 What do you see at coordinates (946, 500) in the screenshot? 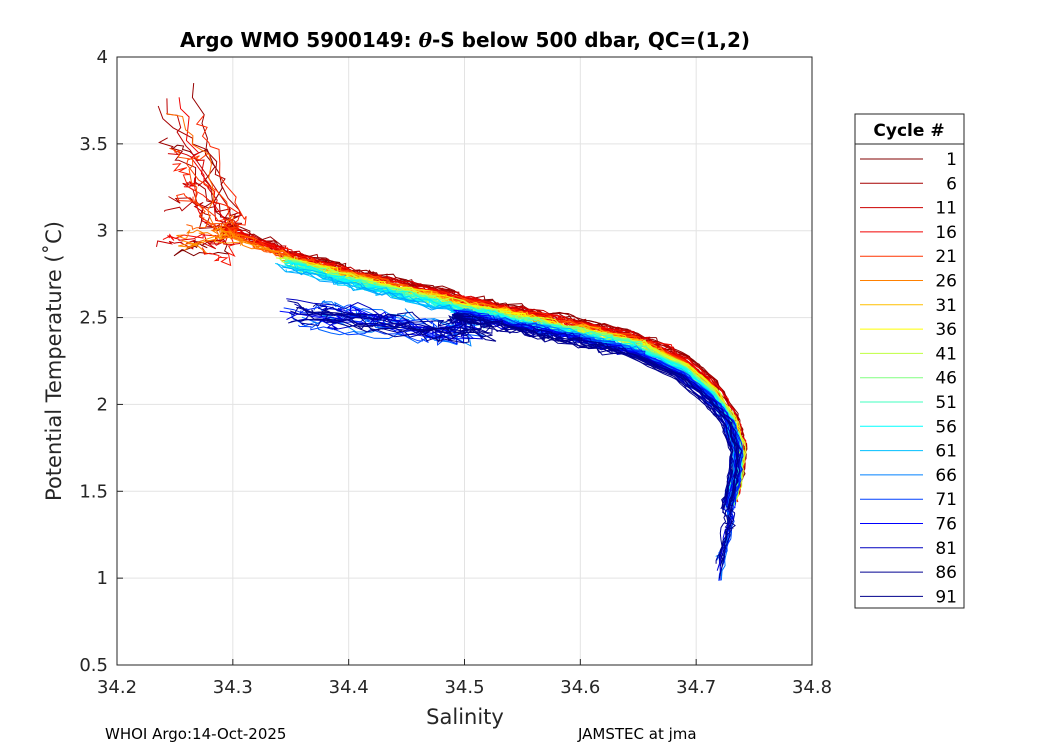
I see `legend-label-cycle-71: 71` at bounding box center [946, 500].